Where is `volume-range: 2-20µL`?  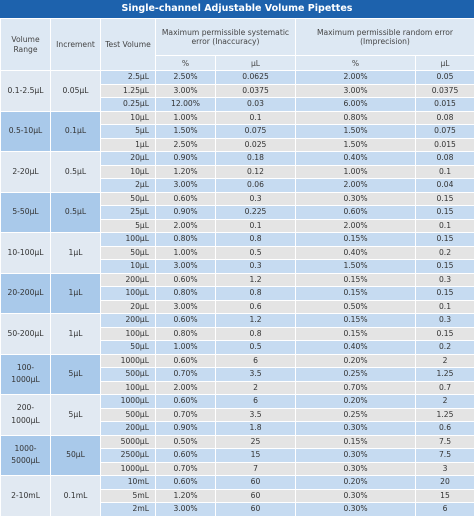 volume-range: 2-20µL is located at coordinates (26, 172).